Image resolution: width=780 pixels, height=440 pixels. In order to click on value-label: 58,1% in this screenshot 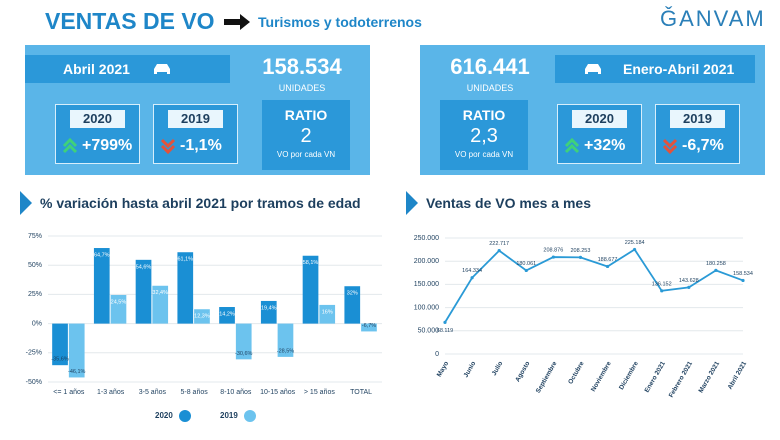, I will do `click(311, 263)`.